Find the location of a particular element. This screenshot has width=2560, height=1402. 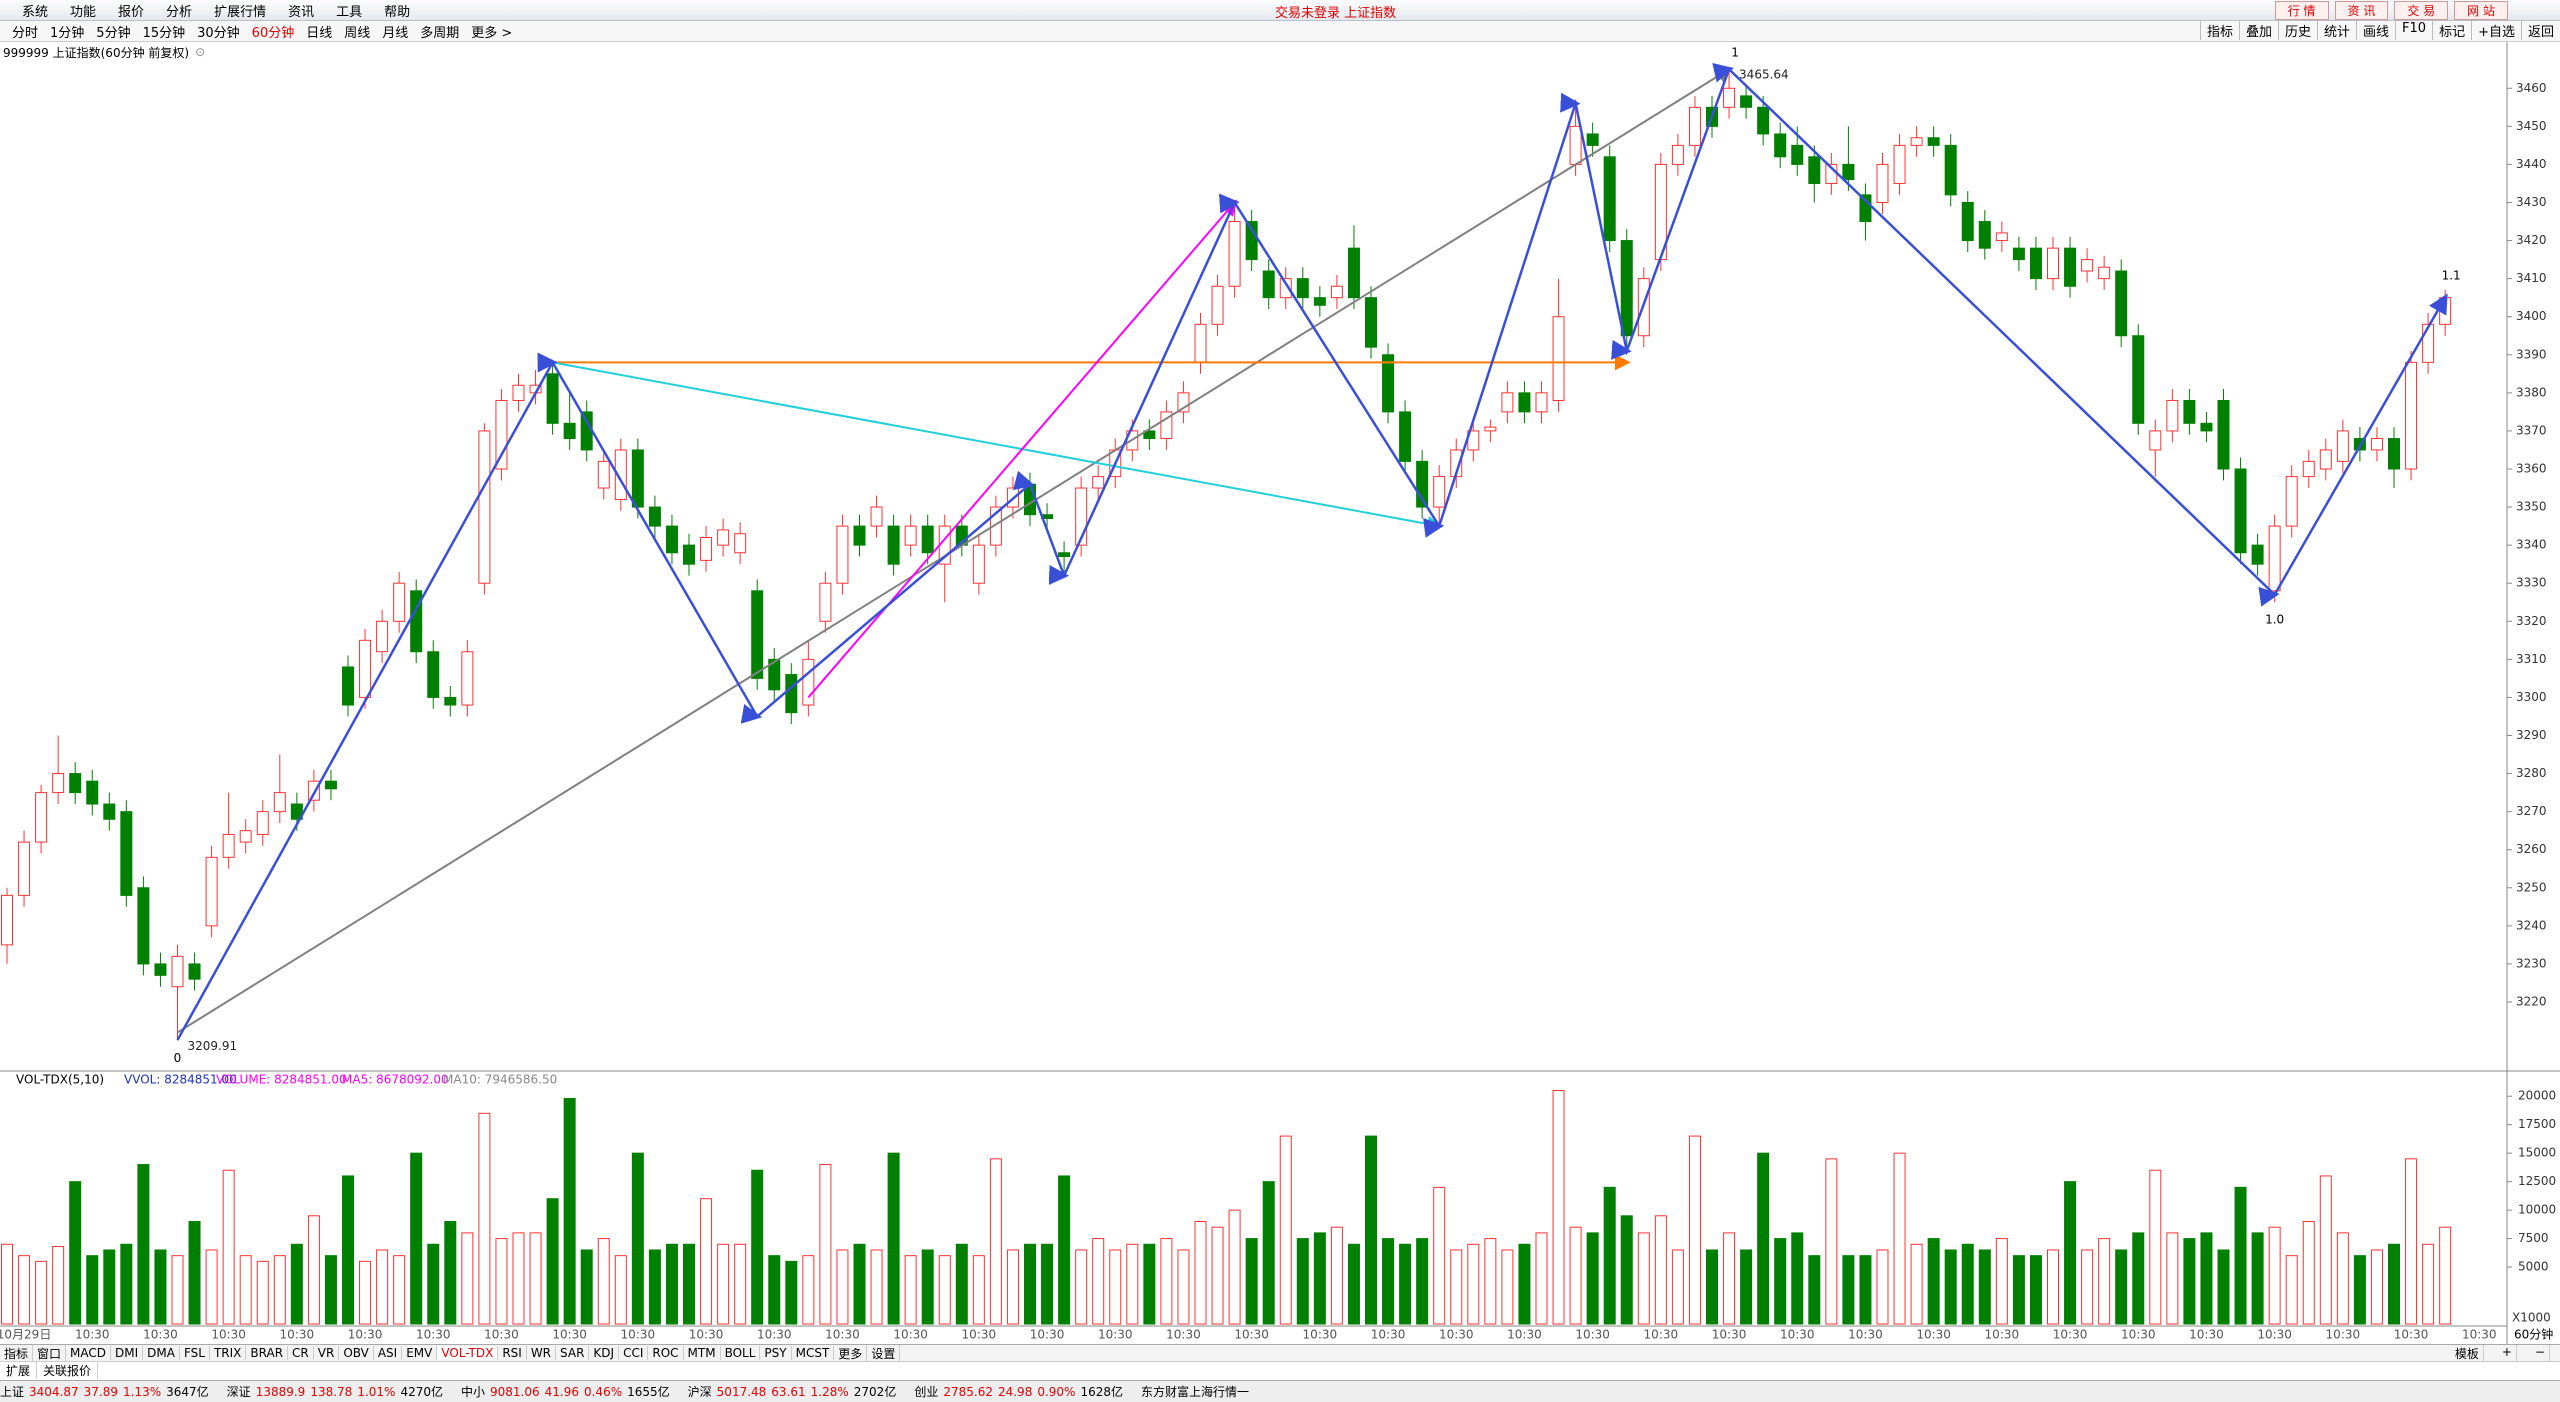

indicator-tab: EMV is located at coordinates (420, 1353).